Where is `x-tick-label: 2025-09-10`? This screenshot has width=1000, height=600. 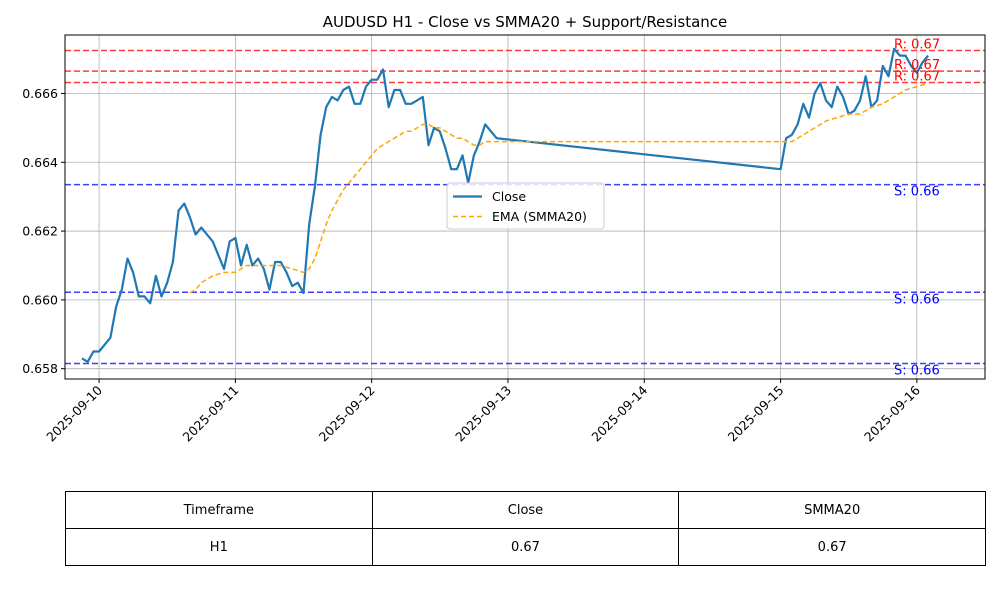
x-tick-label: 2025-09-10 is located at coordinates (74, 413).